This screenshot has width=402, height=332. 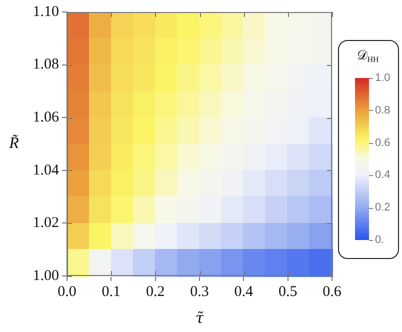 What do you see at coordinates (244, 292) in the screenshot?
I see `x-tick-label: 0.4` at bounding box center [244, 292].